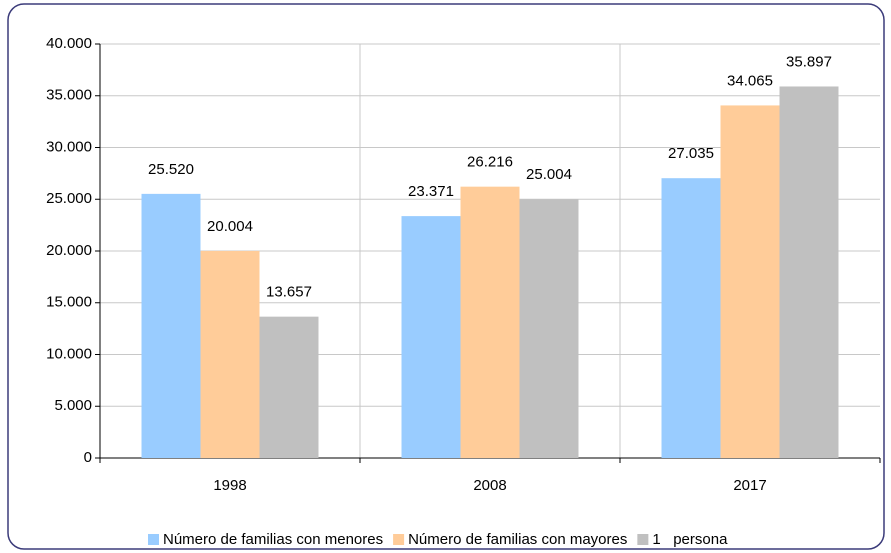 The image size is (891, 553). Describe the element at coordinates (88, 457) in the screenshot. I see `y-tick-label: 0` at that location.